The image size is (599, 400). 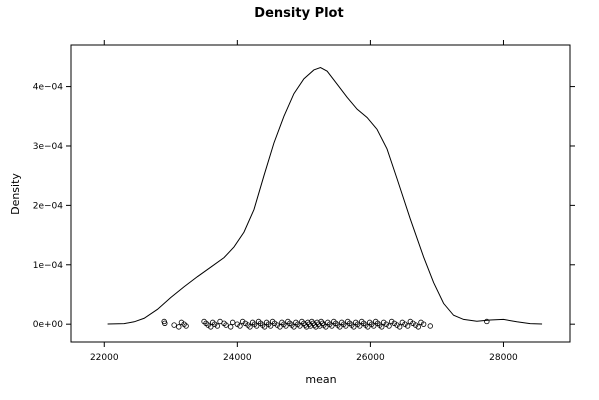 I want to click on x-tick-label: 26000, so click(x=370, y=358).